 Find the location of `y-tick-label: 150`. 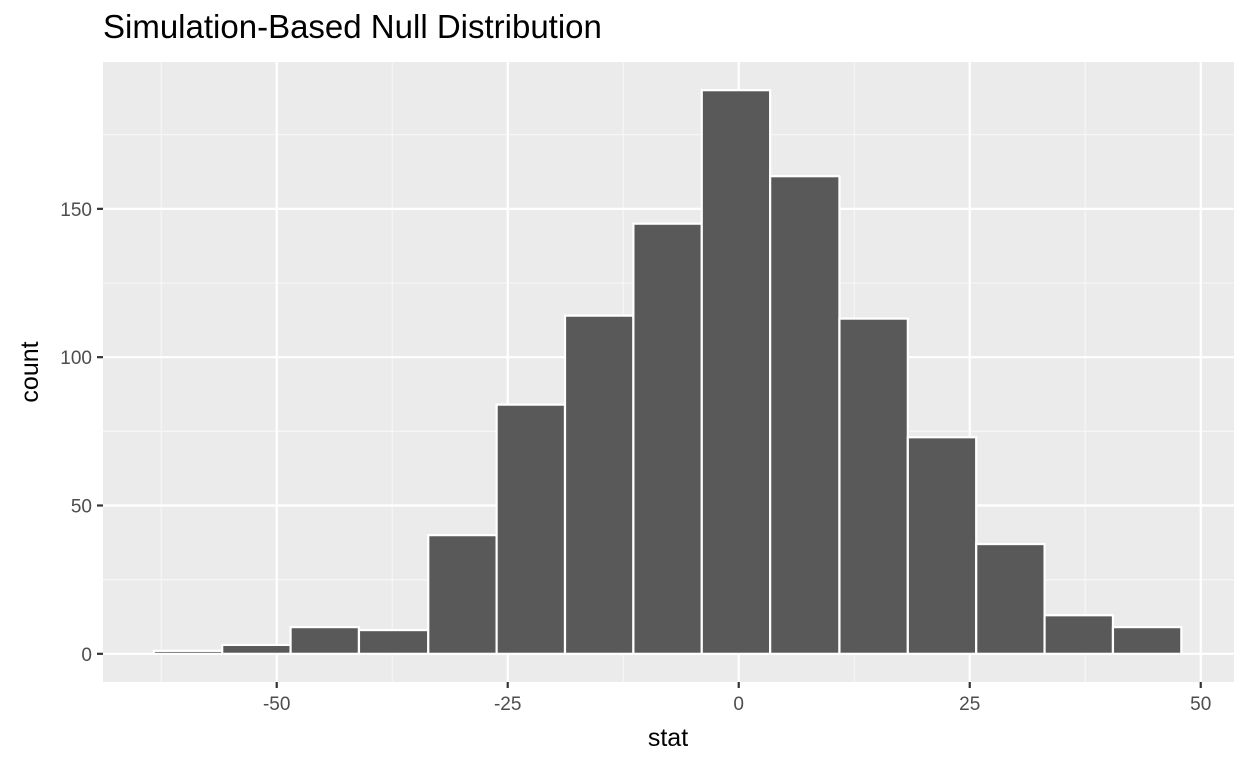

y-tick-label: 150 is located at coordinates (76, 210).